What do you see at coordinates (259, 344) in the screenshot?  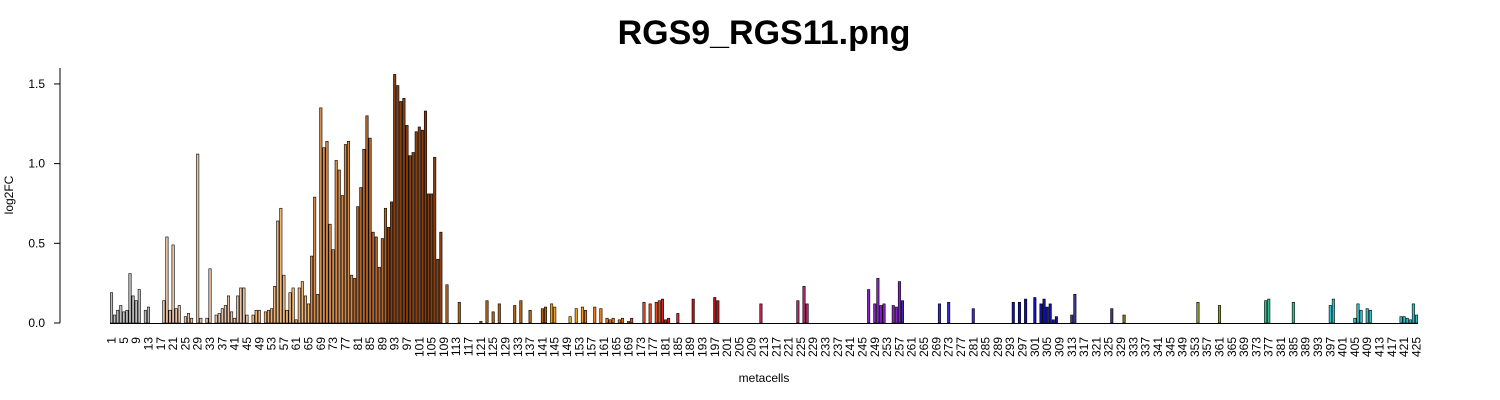 I see `x-tick-label: 49` at bounding box center [259, 344].